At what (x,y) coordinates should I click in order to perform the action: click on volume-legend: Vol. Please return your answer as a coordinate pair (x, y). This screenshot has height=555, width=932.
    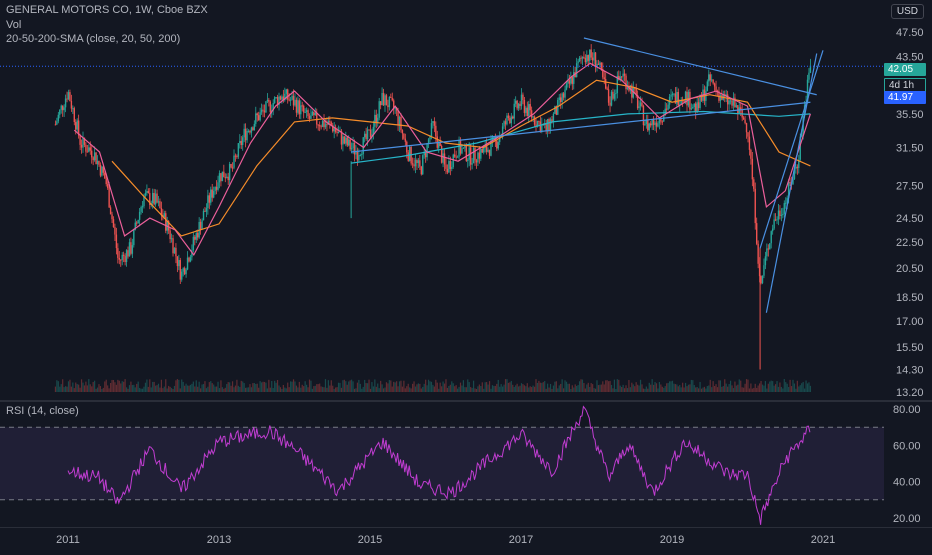
    Looking at the image, I should click on (14, 25).